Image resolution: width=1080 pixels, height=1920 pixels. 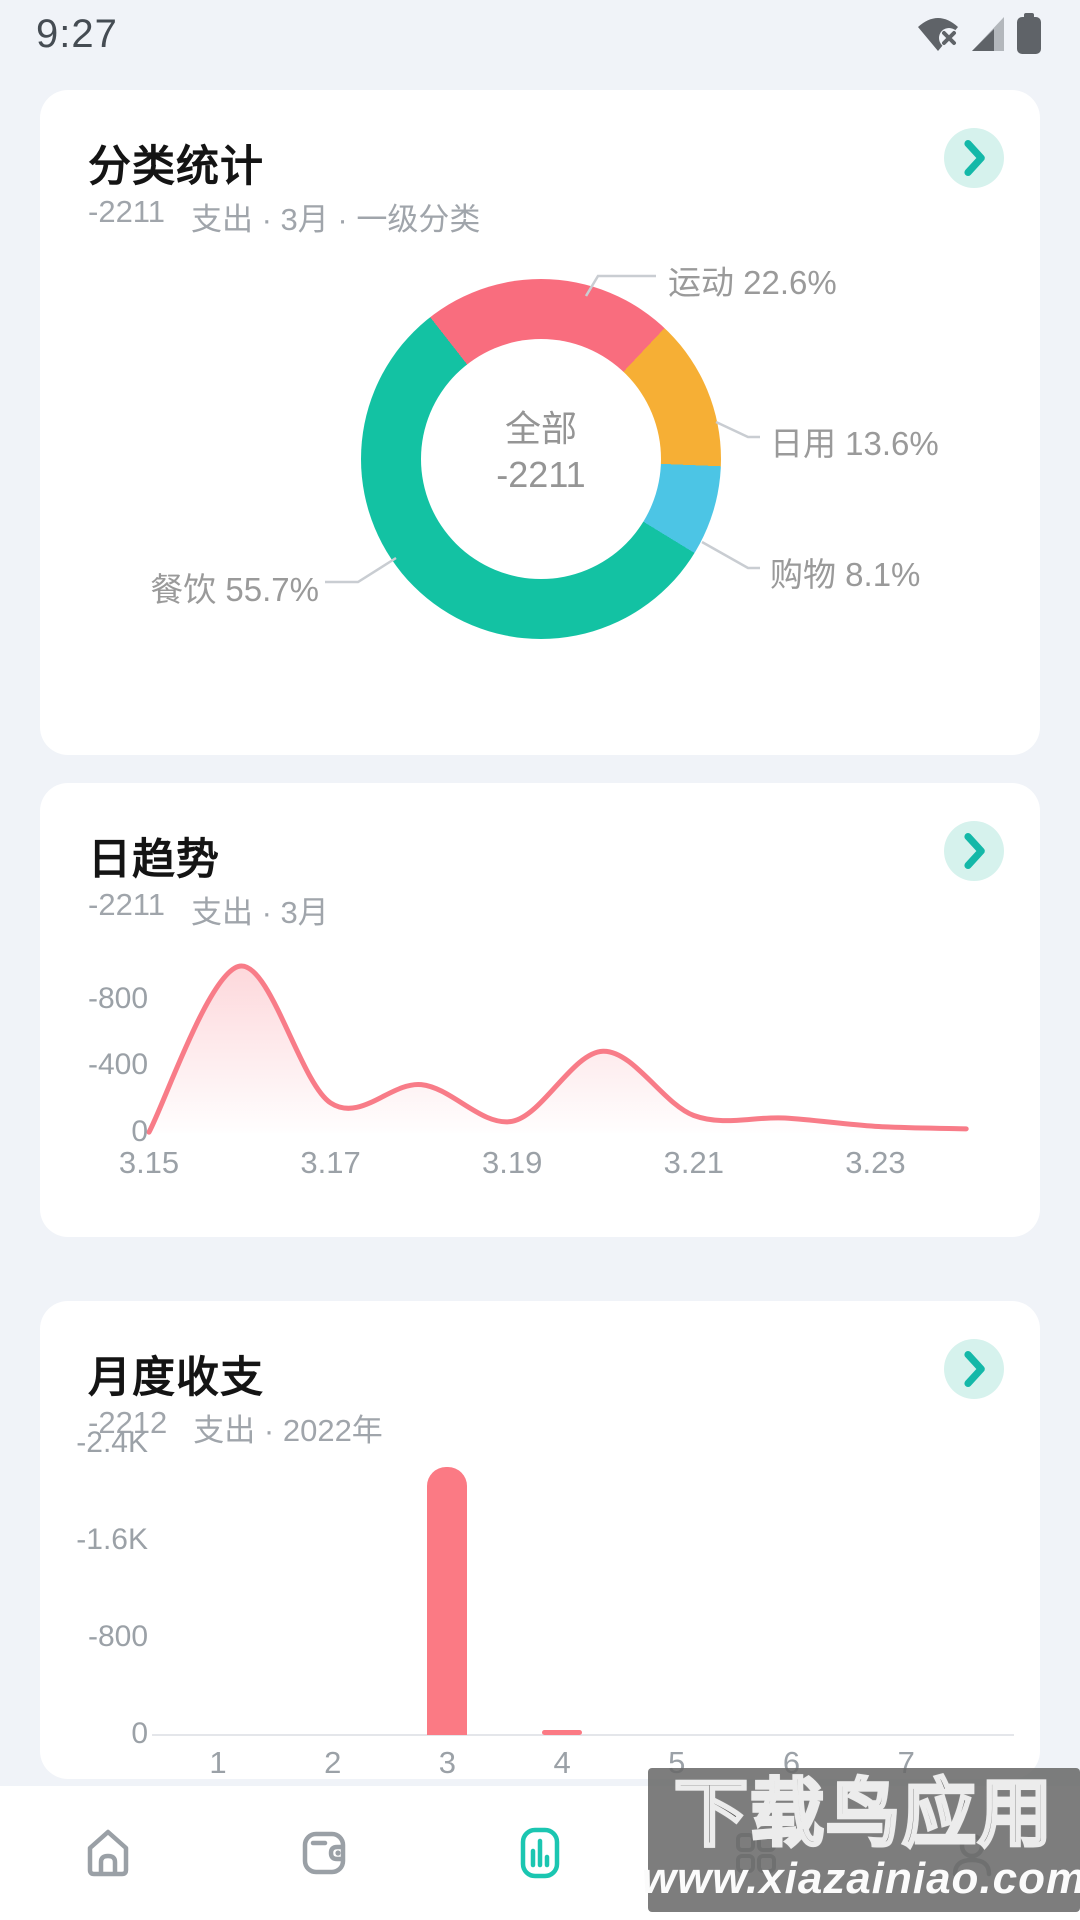 What do you see at coordinates (149, 1162) in the screenshot?
I see `x-axis-tick: 3.15` at bounding box center [149, 1162].